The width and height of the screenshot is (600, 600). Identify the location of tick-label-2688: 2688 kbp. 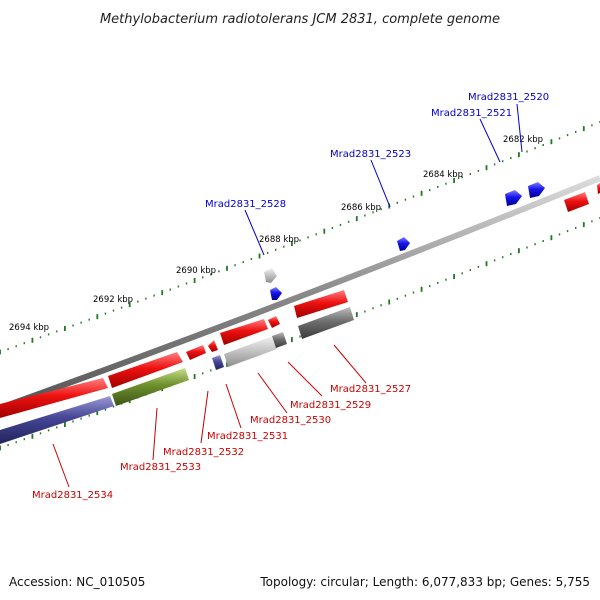
(279, 240).